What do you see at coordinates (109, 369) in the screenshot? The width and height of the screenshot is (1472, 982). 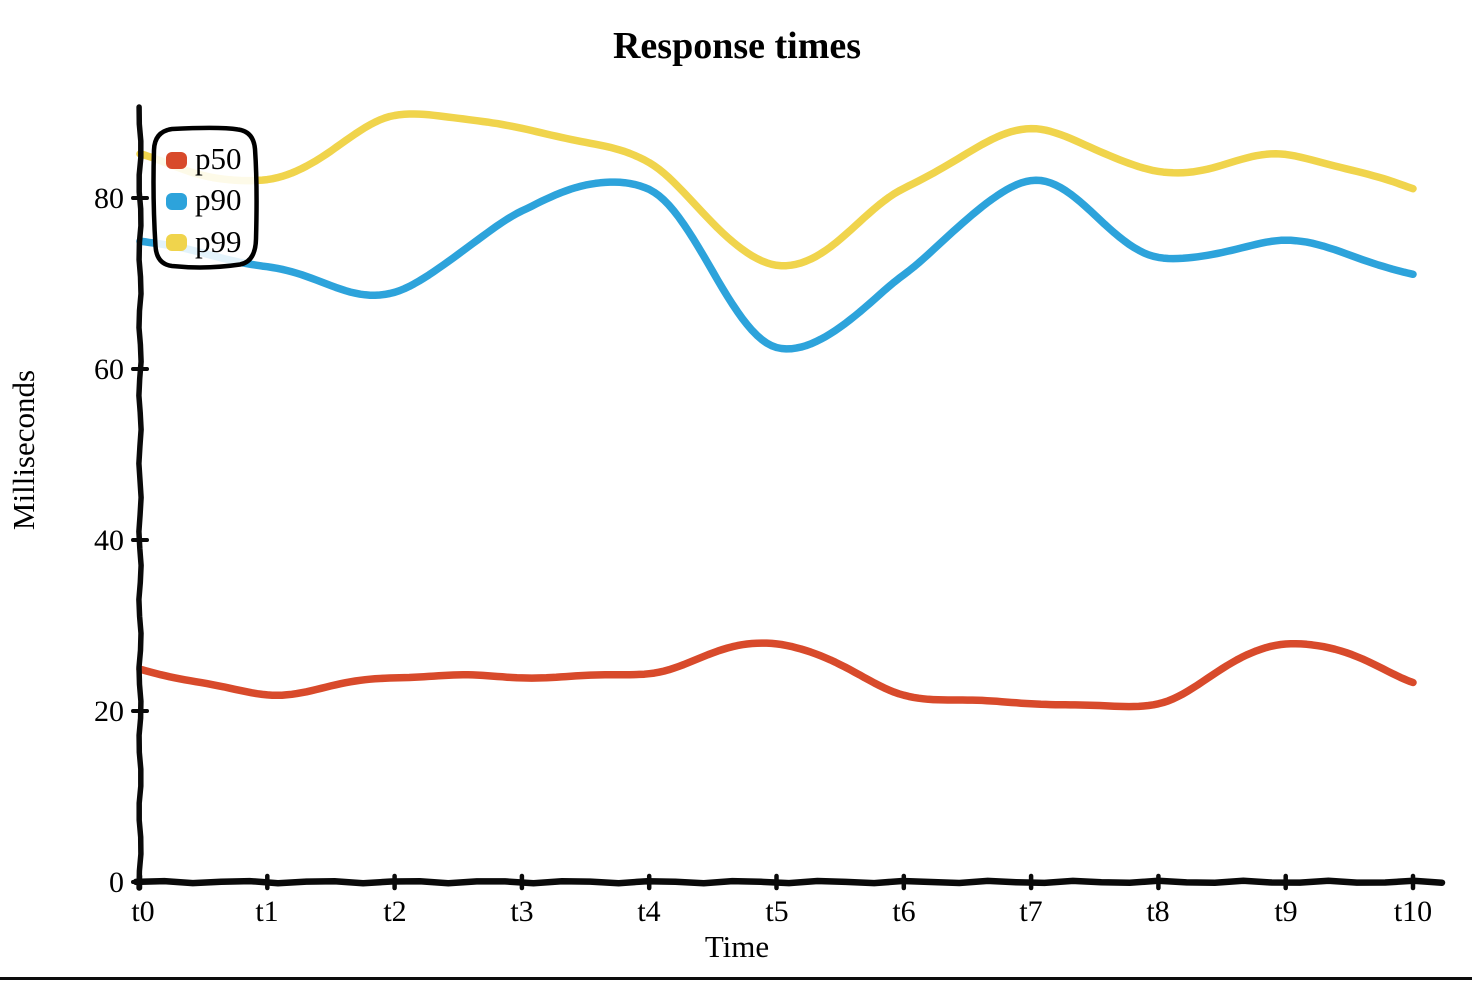 I see `y-tick-60: 60` at bounding box center [109, 369].